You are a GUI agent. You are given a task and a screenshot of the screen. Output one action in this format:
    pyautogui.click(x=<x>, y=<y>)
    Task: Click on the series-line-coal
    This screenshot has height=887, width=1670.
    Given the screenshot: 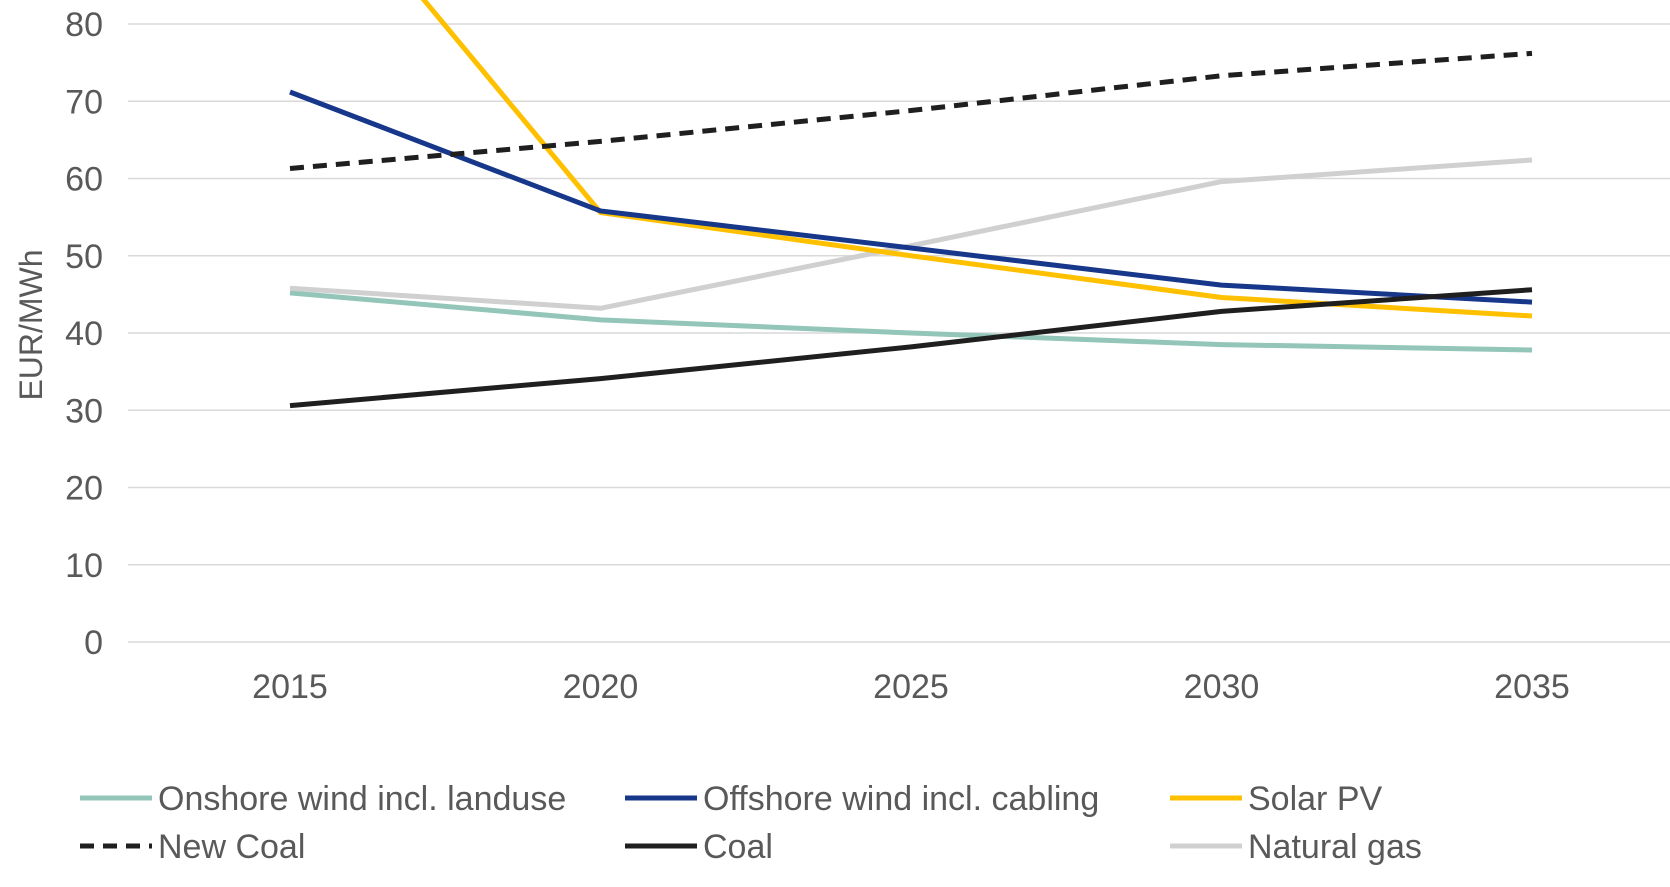 What is the action you would take?
    pyautogui.click(x=911, y=348)
    